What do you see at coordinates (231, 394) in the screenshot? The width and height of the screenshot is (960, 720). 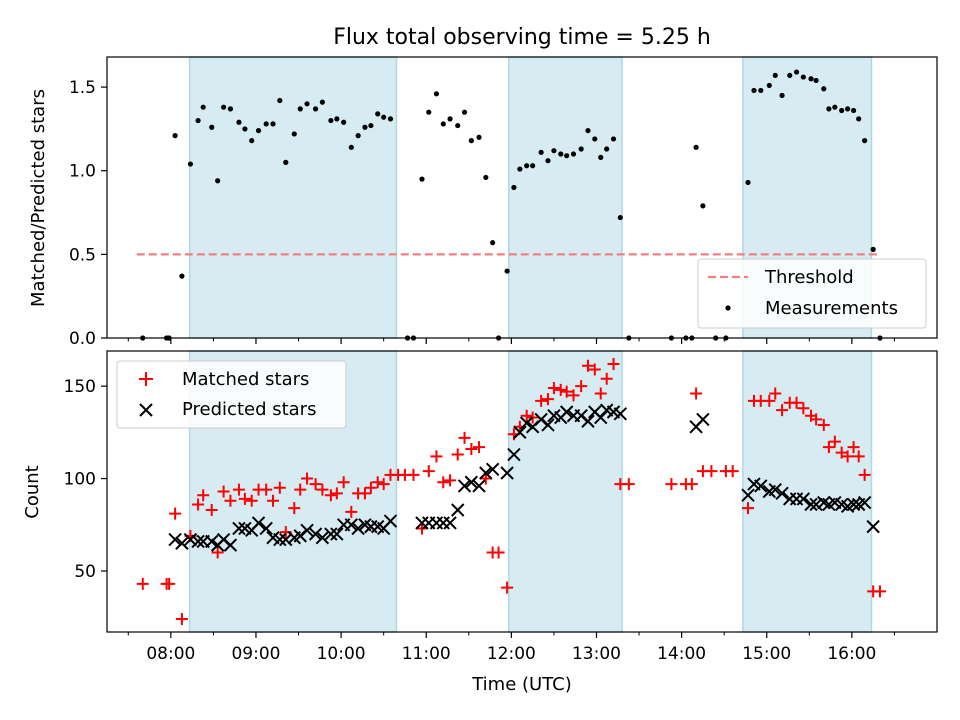 I see `count-legend: Matched stars Predicted stars` at bounding box center [231, 394].